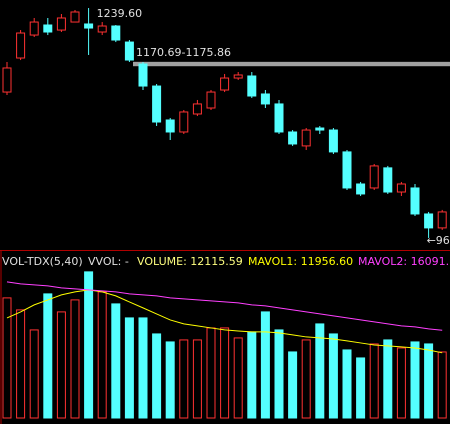 This screenshot has height=424, width=450. I want to click on indicator-header: MAVOL2: 16091., so click(403, 261).